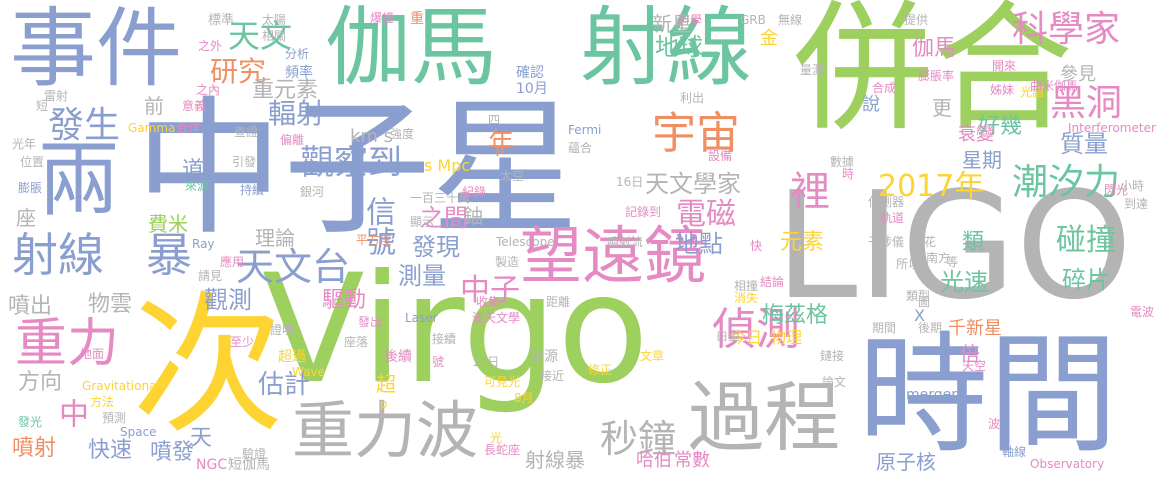 This screenshot has height=482, width=1175. Describe the element at coordinates (932, 395) in the screenshot. I see `word: merger` at that location.